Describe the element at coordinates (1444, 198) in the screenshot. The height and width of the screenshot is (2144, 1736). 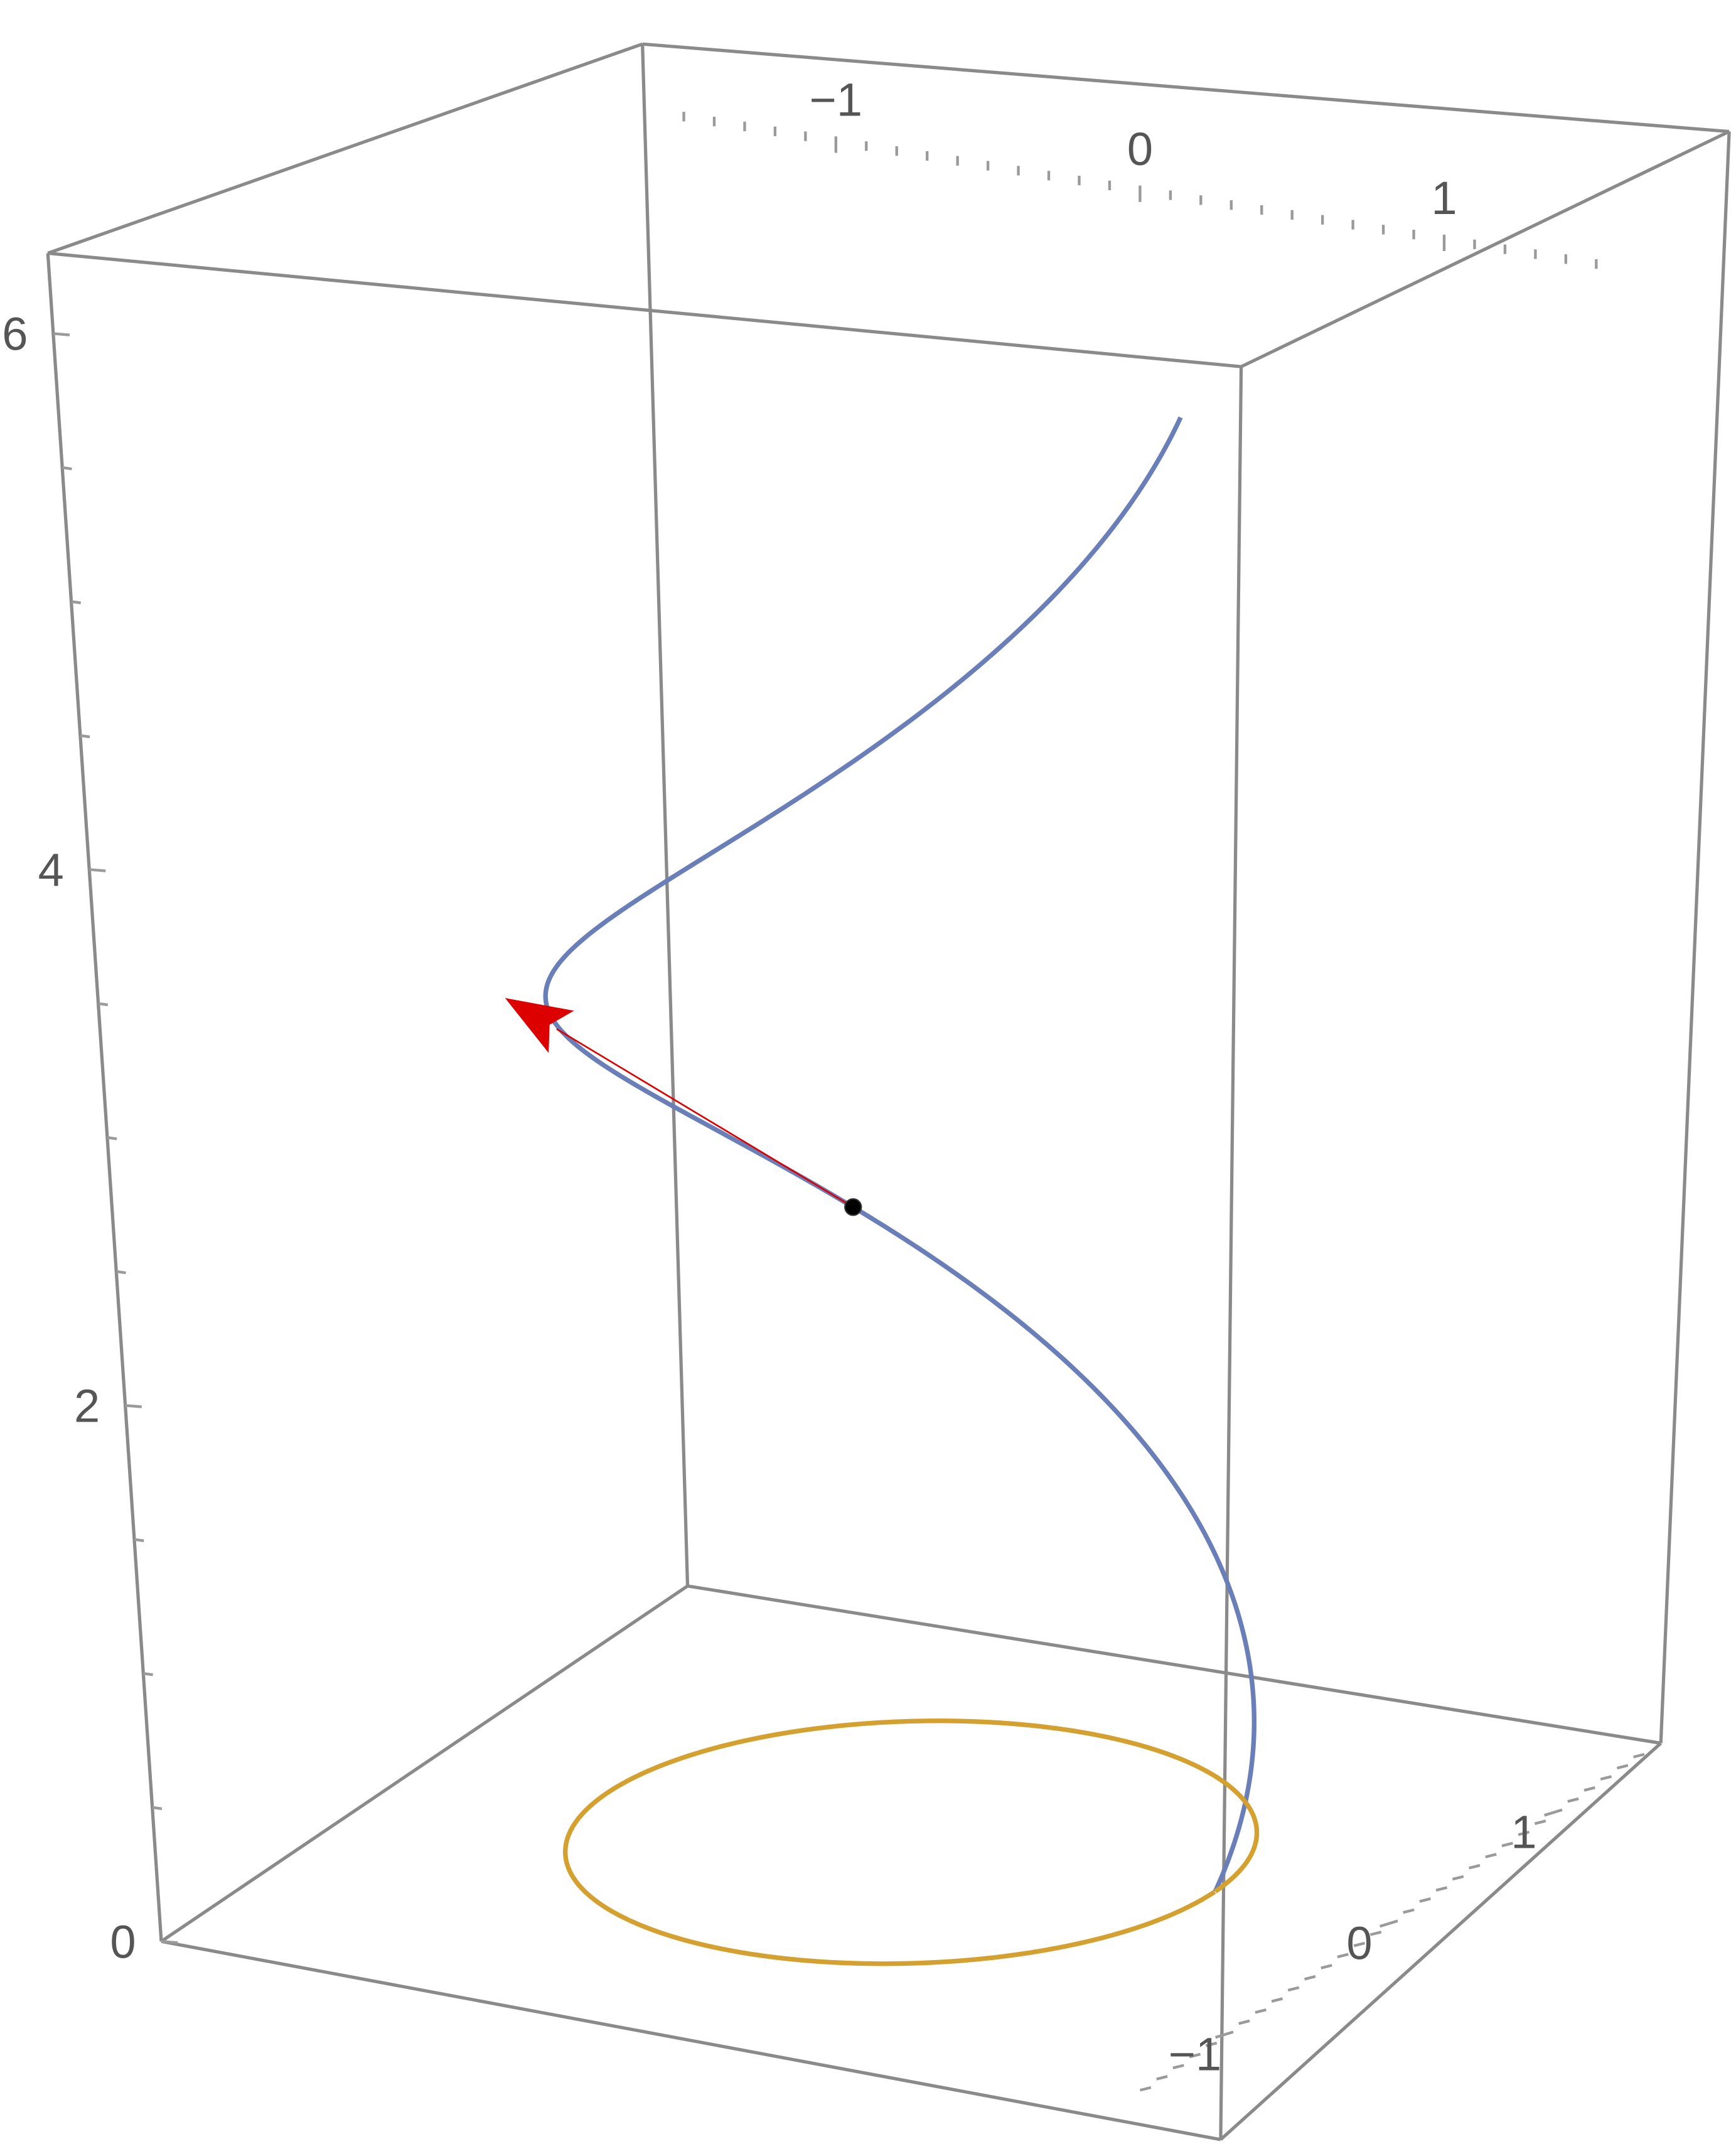
I see `x-tick-label: 1` at that location.